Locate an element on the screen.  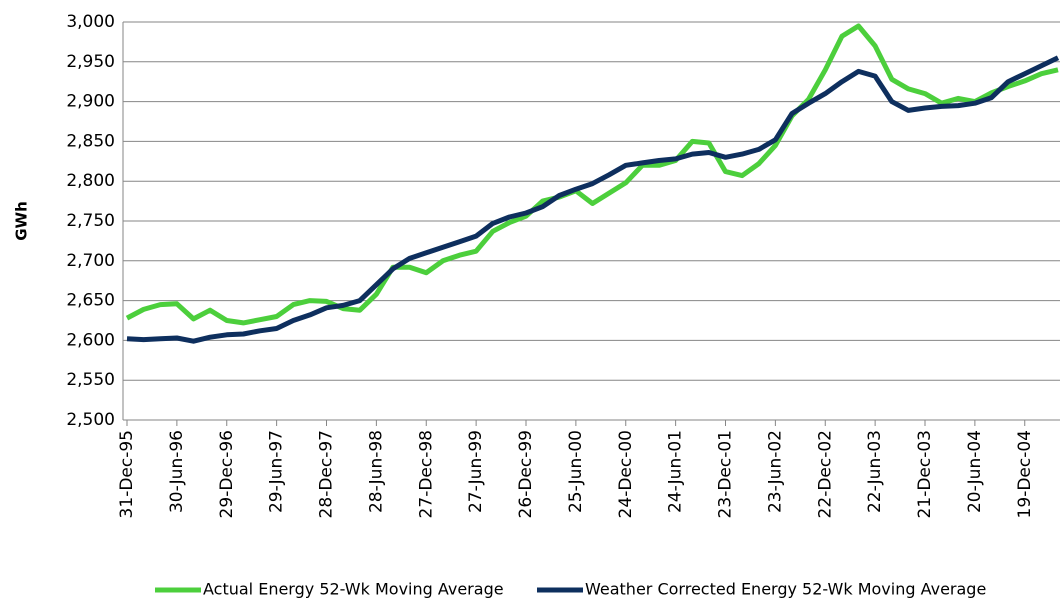
x-tick-label: 28-Dec-97 is located at coordinates (327, 474).